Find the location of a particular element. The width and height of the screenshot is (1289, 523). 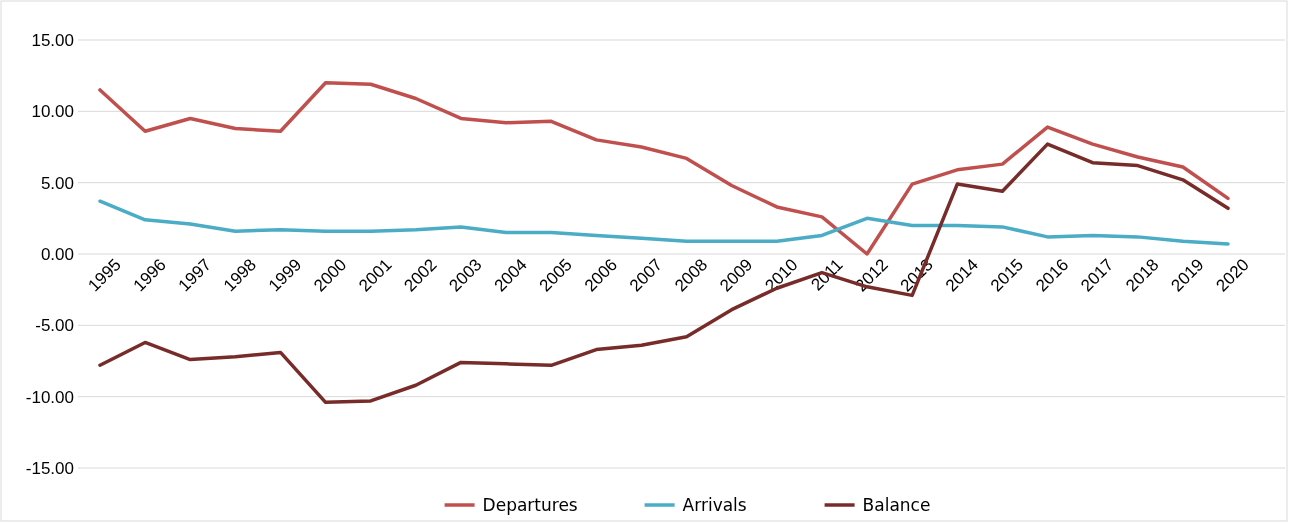

y-tick-label: 15.00 is located at coordinates (52, 40).